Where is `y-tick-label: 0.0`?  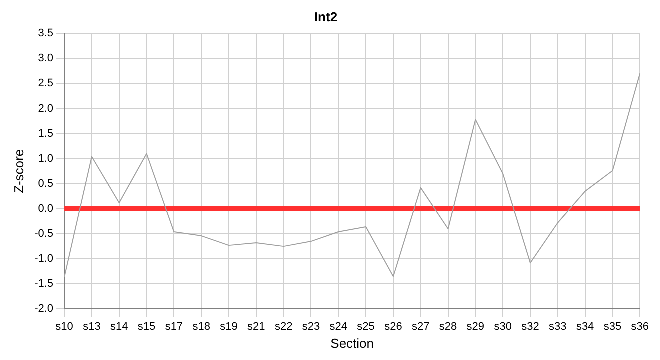 y-tick-label: 0.0 is located at coordinates (46, 209).